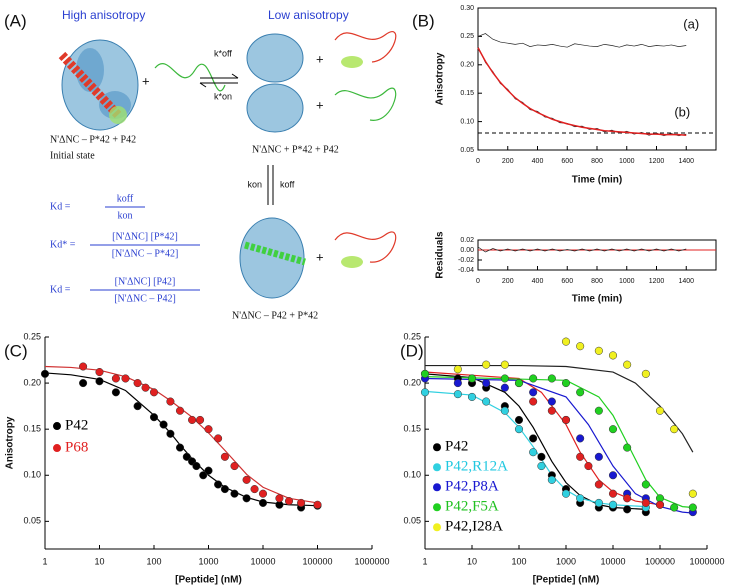  I want to click on panel-label: (A), so click(15, 20).